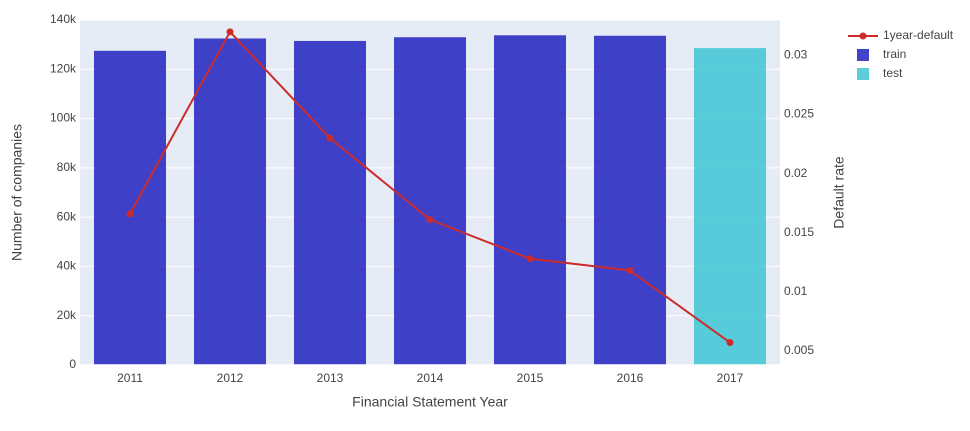  What do you see at coordinates (730, 343) in the screenshot?
I see `point-1year-default-2017` at bounding box center [730, 343].